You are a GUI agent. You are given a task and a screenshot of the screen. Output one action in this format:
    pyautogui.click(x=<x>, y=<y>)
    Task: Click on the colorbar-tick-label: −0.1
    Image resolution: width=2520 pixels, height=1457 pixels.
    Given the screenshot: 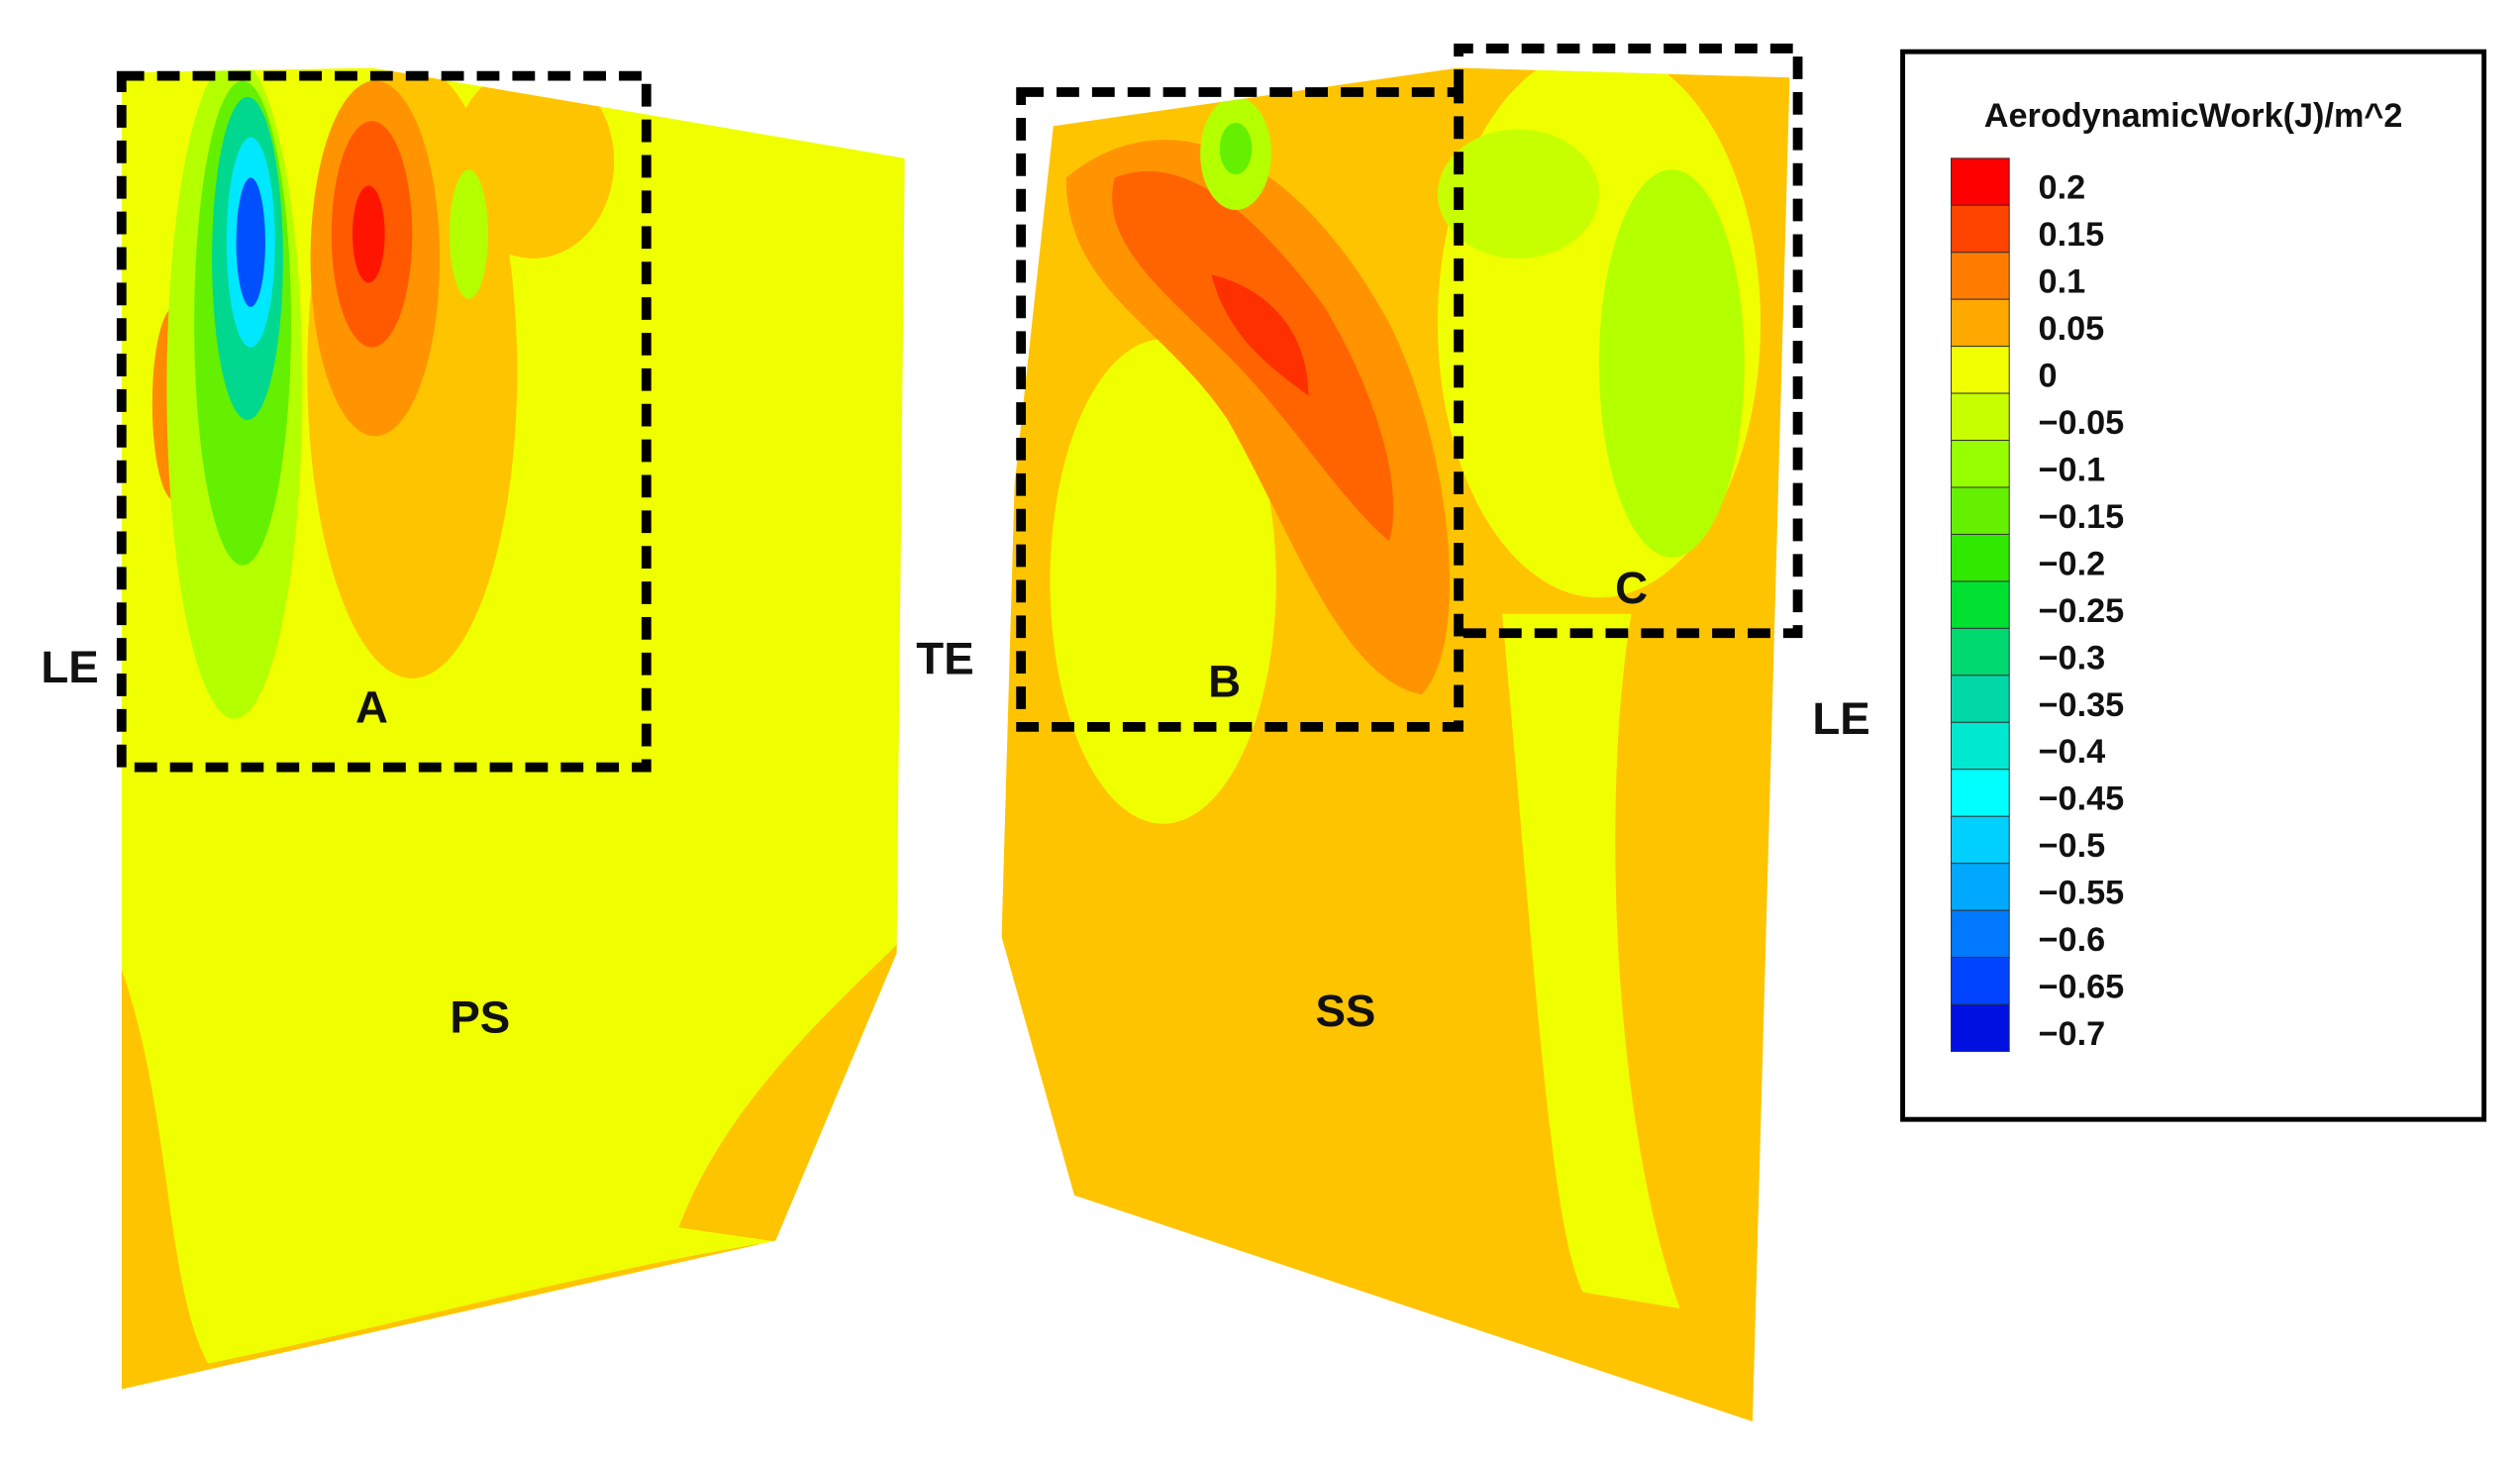 What is the action you would take?
    pyautogui.click(x=2072, y=469)
    